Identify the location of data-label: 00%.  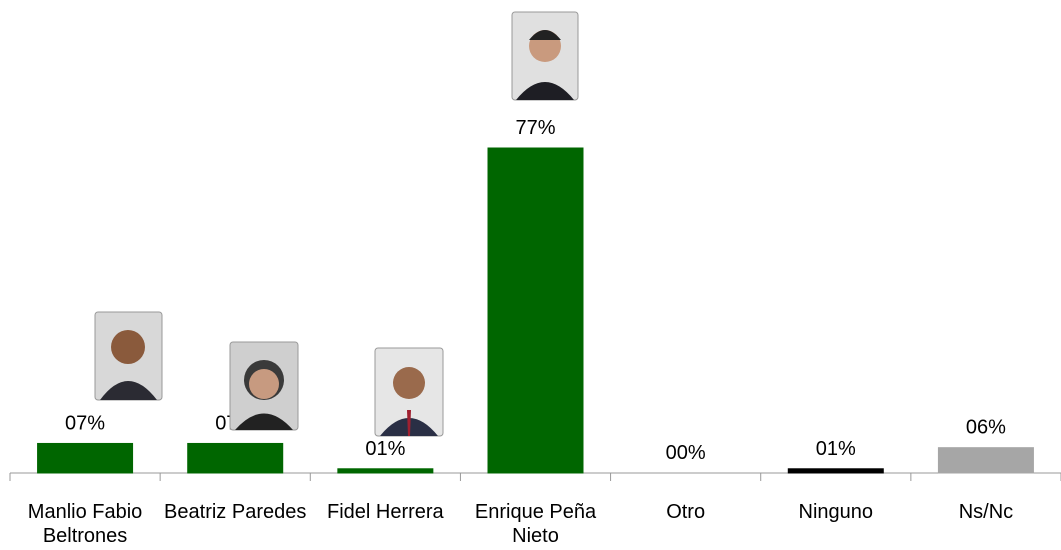
(686, 453).